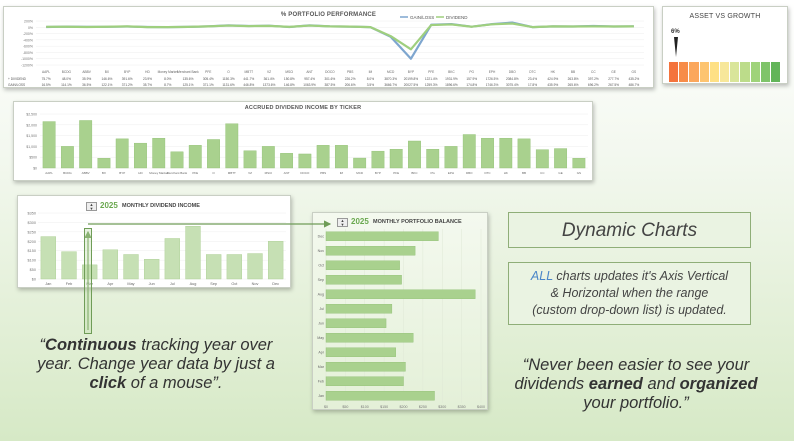 This screenshot has height=441, width=794. I want to click on year-spinner: ▲ ▼, so click(91, 206).